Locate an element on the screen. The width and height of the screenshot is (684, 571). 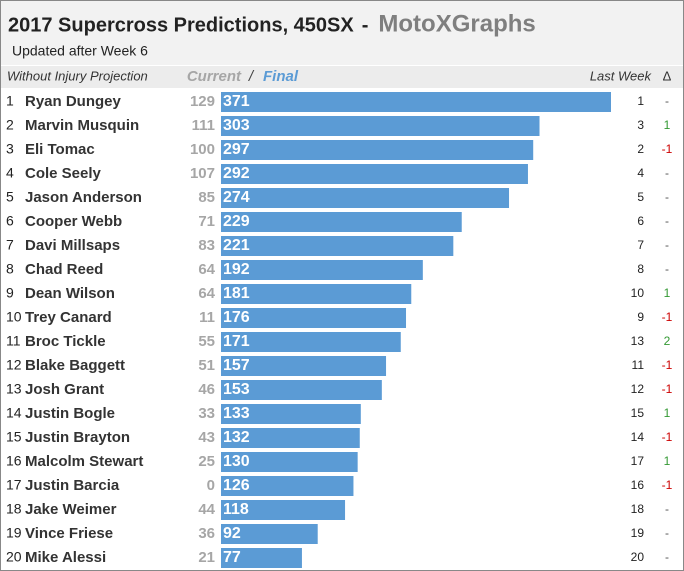
rider-name: Vince Friese is located at coordinates (69, 533).